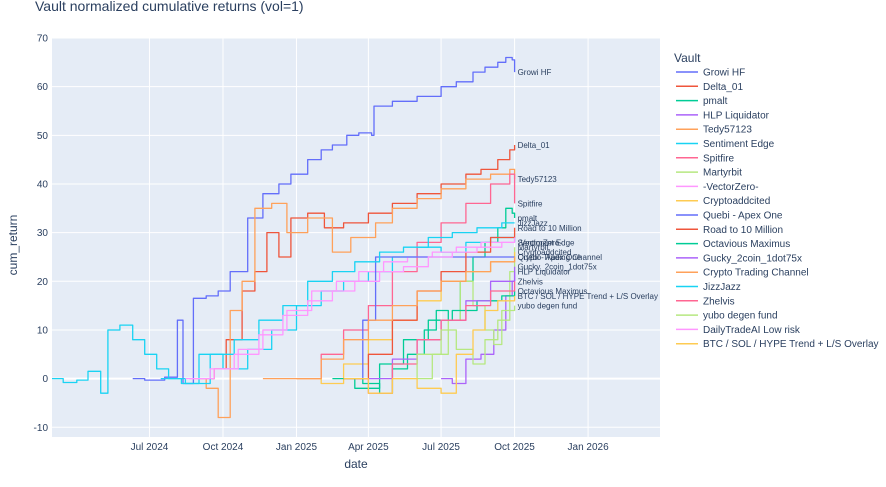 The width and height of the screenshot is (886, 487). Describe the element at coordinates (719, 301) in the screenshot. I see `legend-item-label: Zhelvis` at that location.